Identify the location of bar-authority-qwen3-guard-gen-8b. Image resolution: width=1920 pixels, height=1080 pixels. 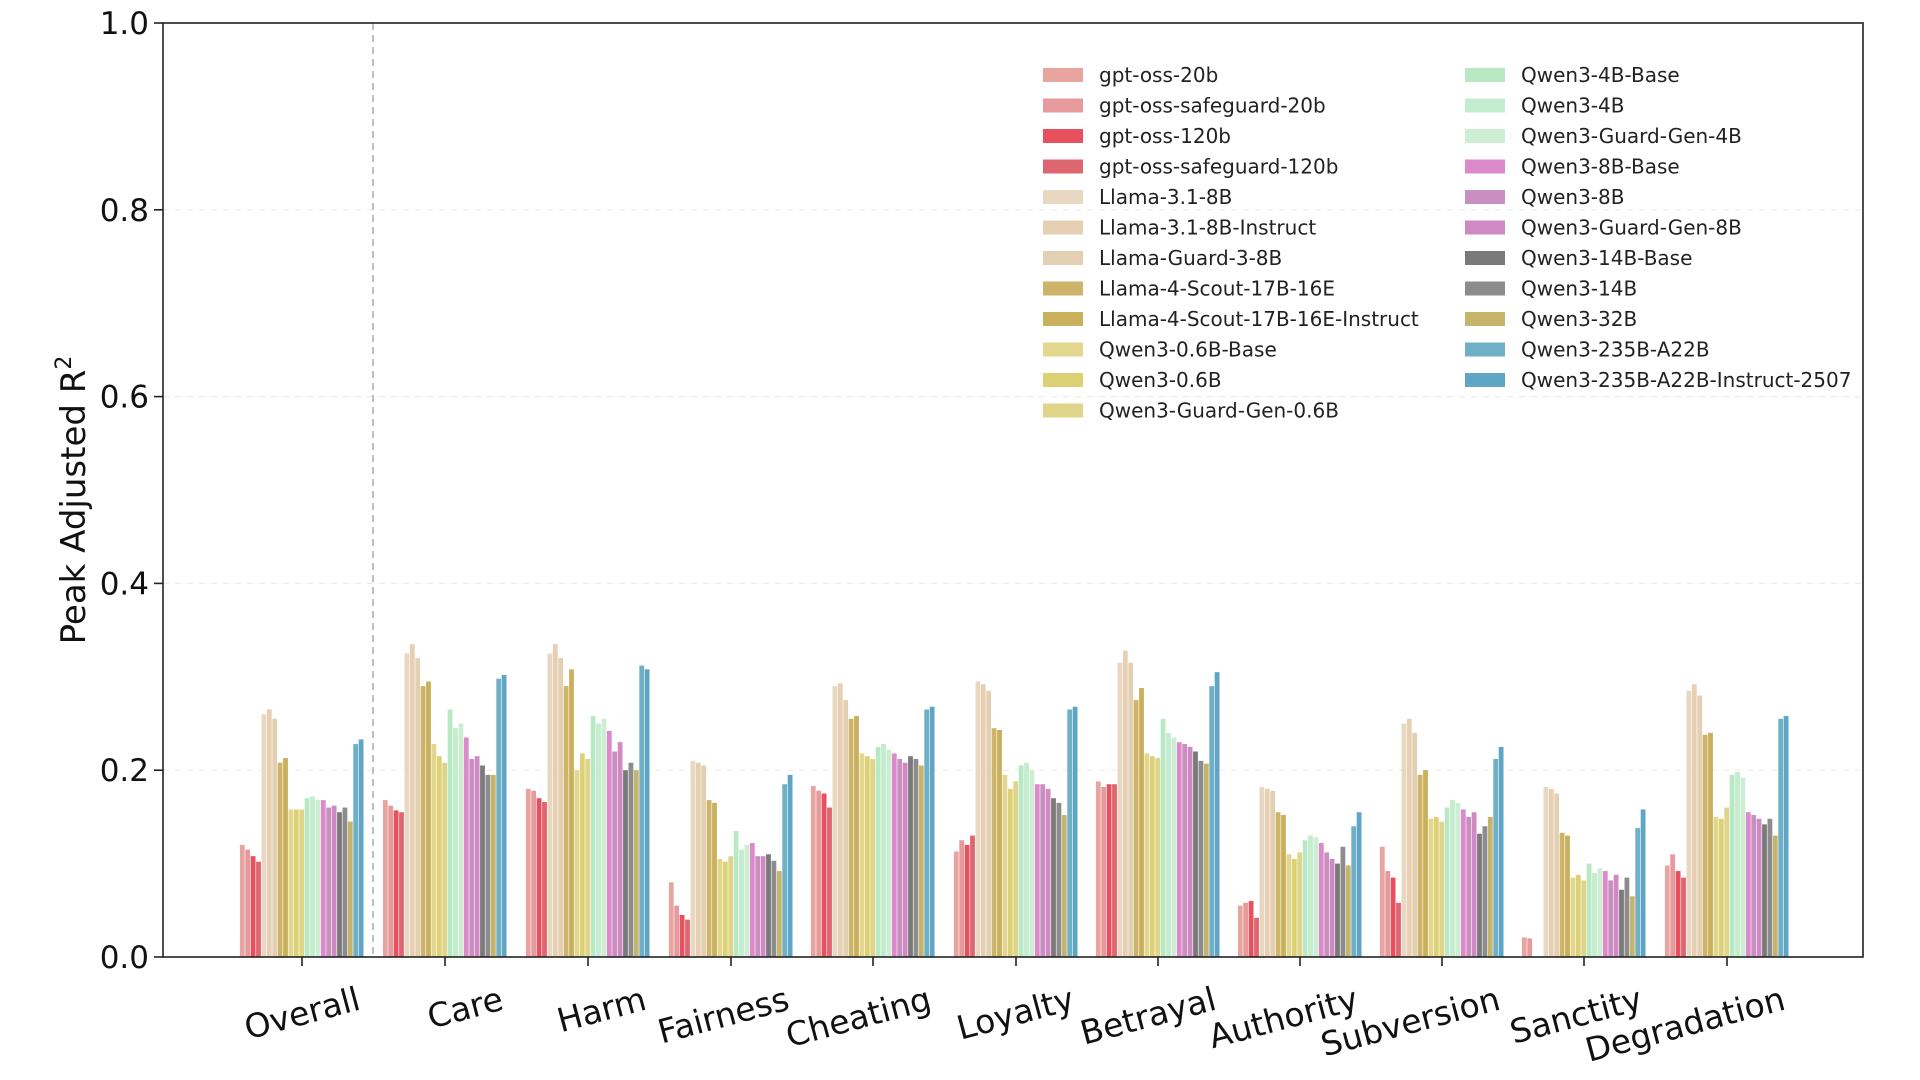
(1332, 907).